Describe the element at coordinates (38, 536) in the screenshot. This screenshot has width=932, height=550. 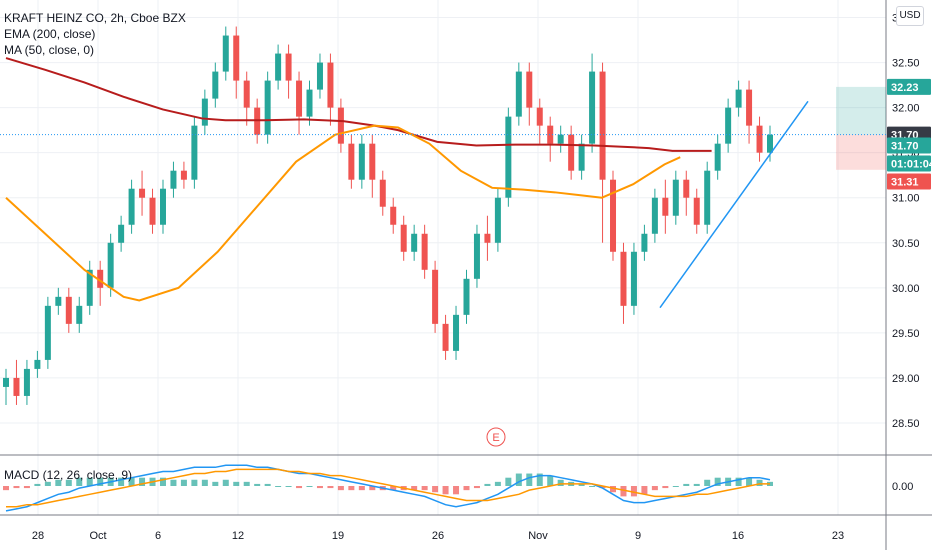
I see `time-tick-label: 28` at that location.